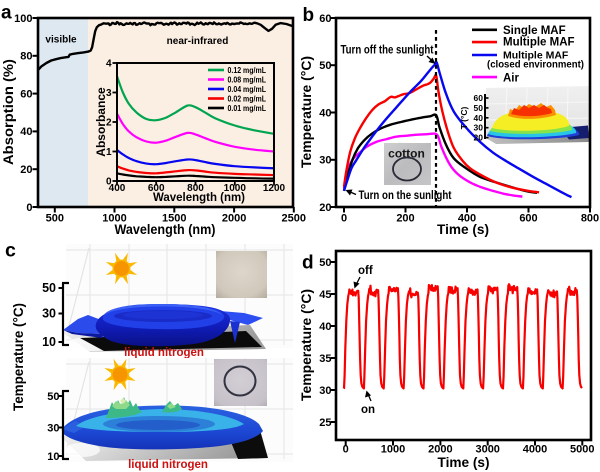  Describe the element at coordinates (247, 108) in the screenshot. I see `svg-text: 0.01 mg/mL` at that location.